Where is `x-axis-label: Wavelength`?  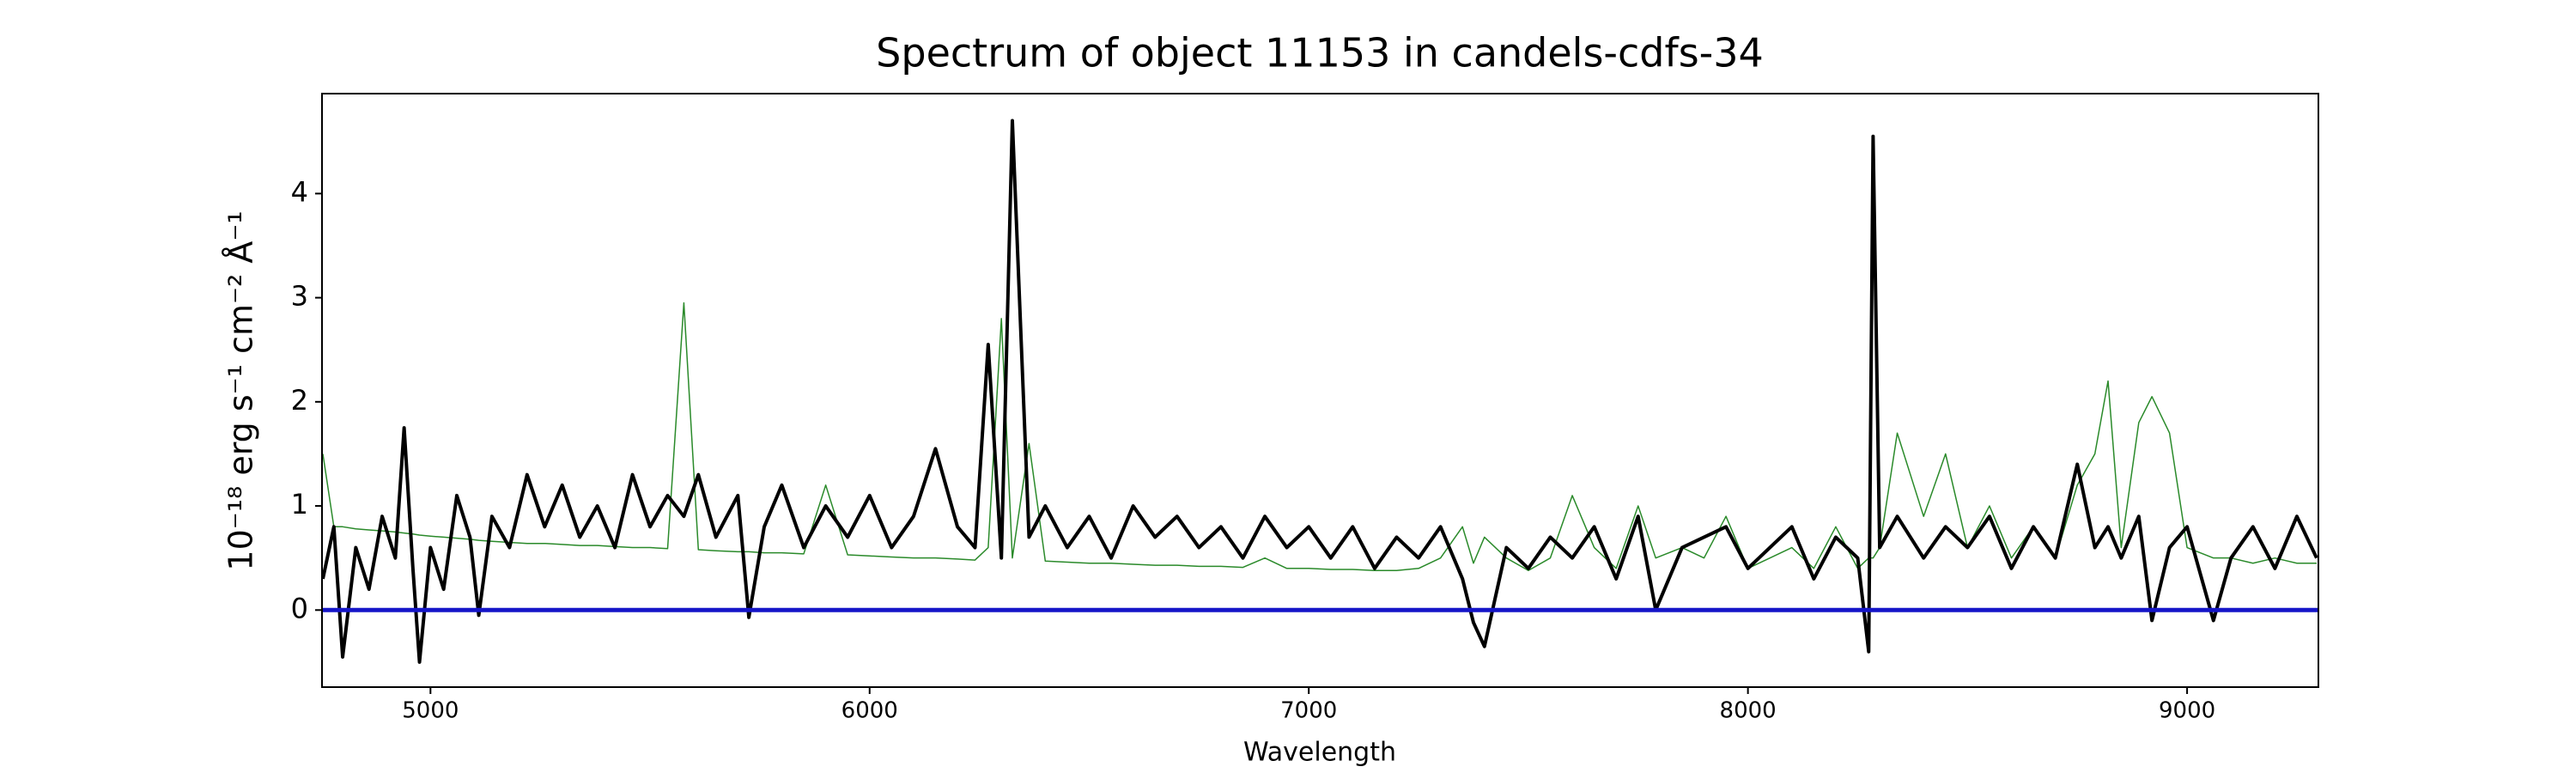
x-axis-label: Wavelength is located at coordinates (1319, 753).